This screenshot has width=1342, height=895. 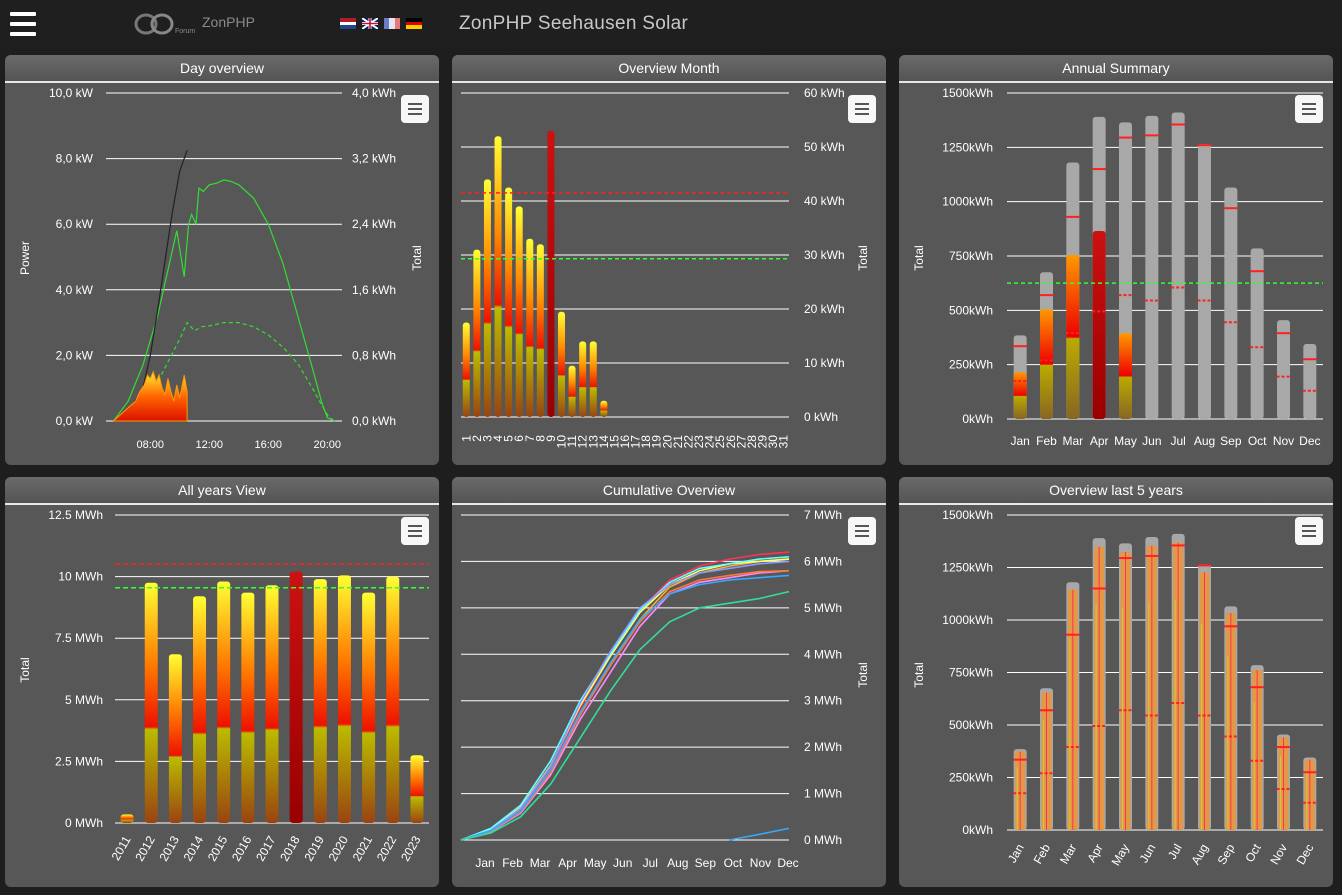 What do you see at coordinates (392, 23) in the screenshot?
I see `flag-fr-icon` at bounding box center [392, 23].